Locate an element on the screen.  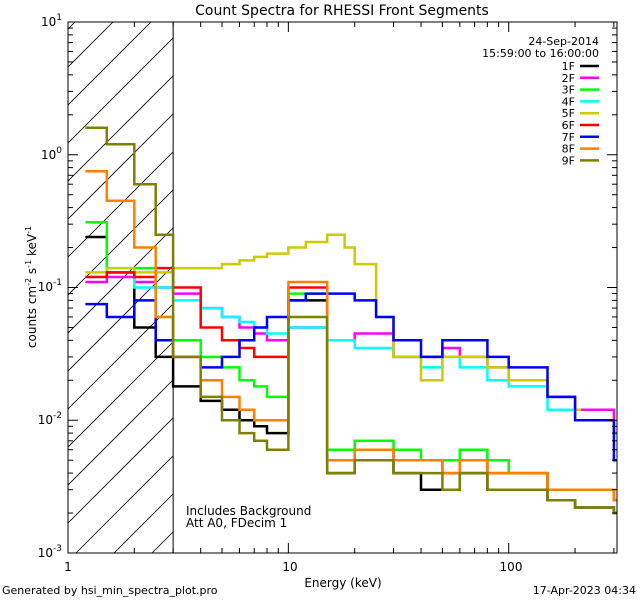
x-tick-label: 100 is located at coordinates (511, 567).